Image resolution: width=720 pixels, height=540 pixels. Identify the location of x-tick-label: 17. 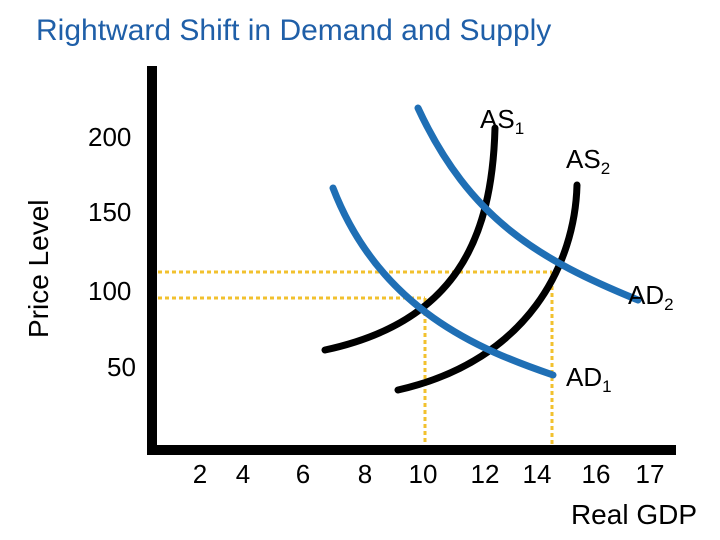
(650, 474).